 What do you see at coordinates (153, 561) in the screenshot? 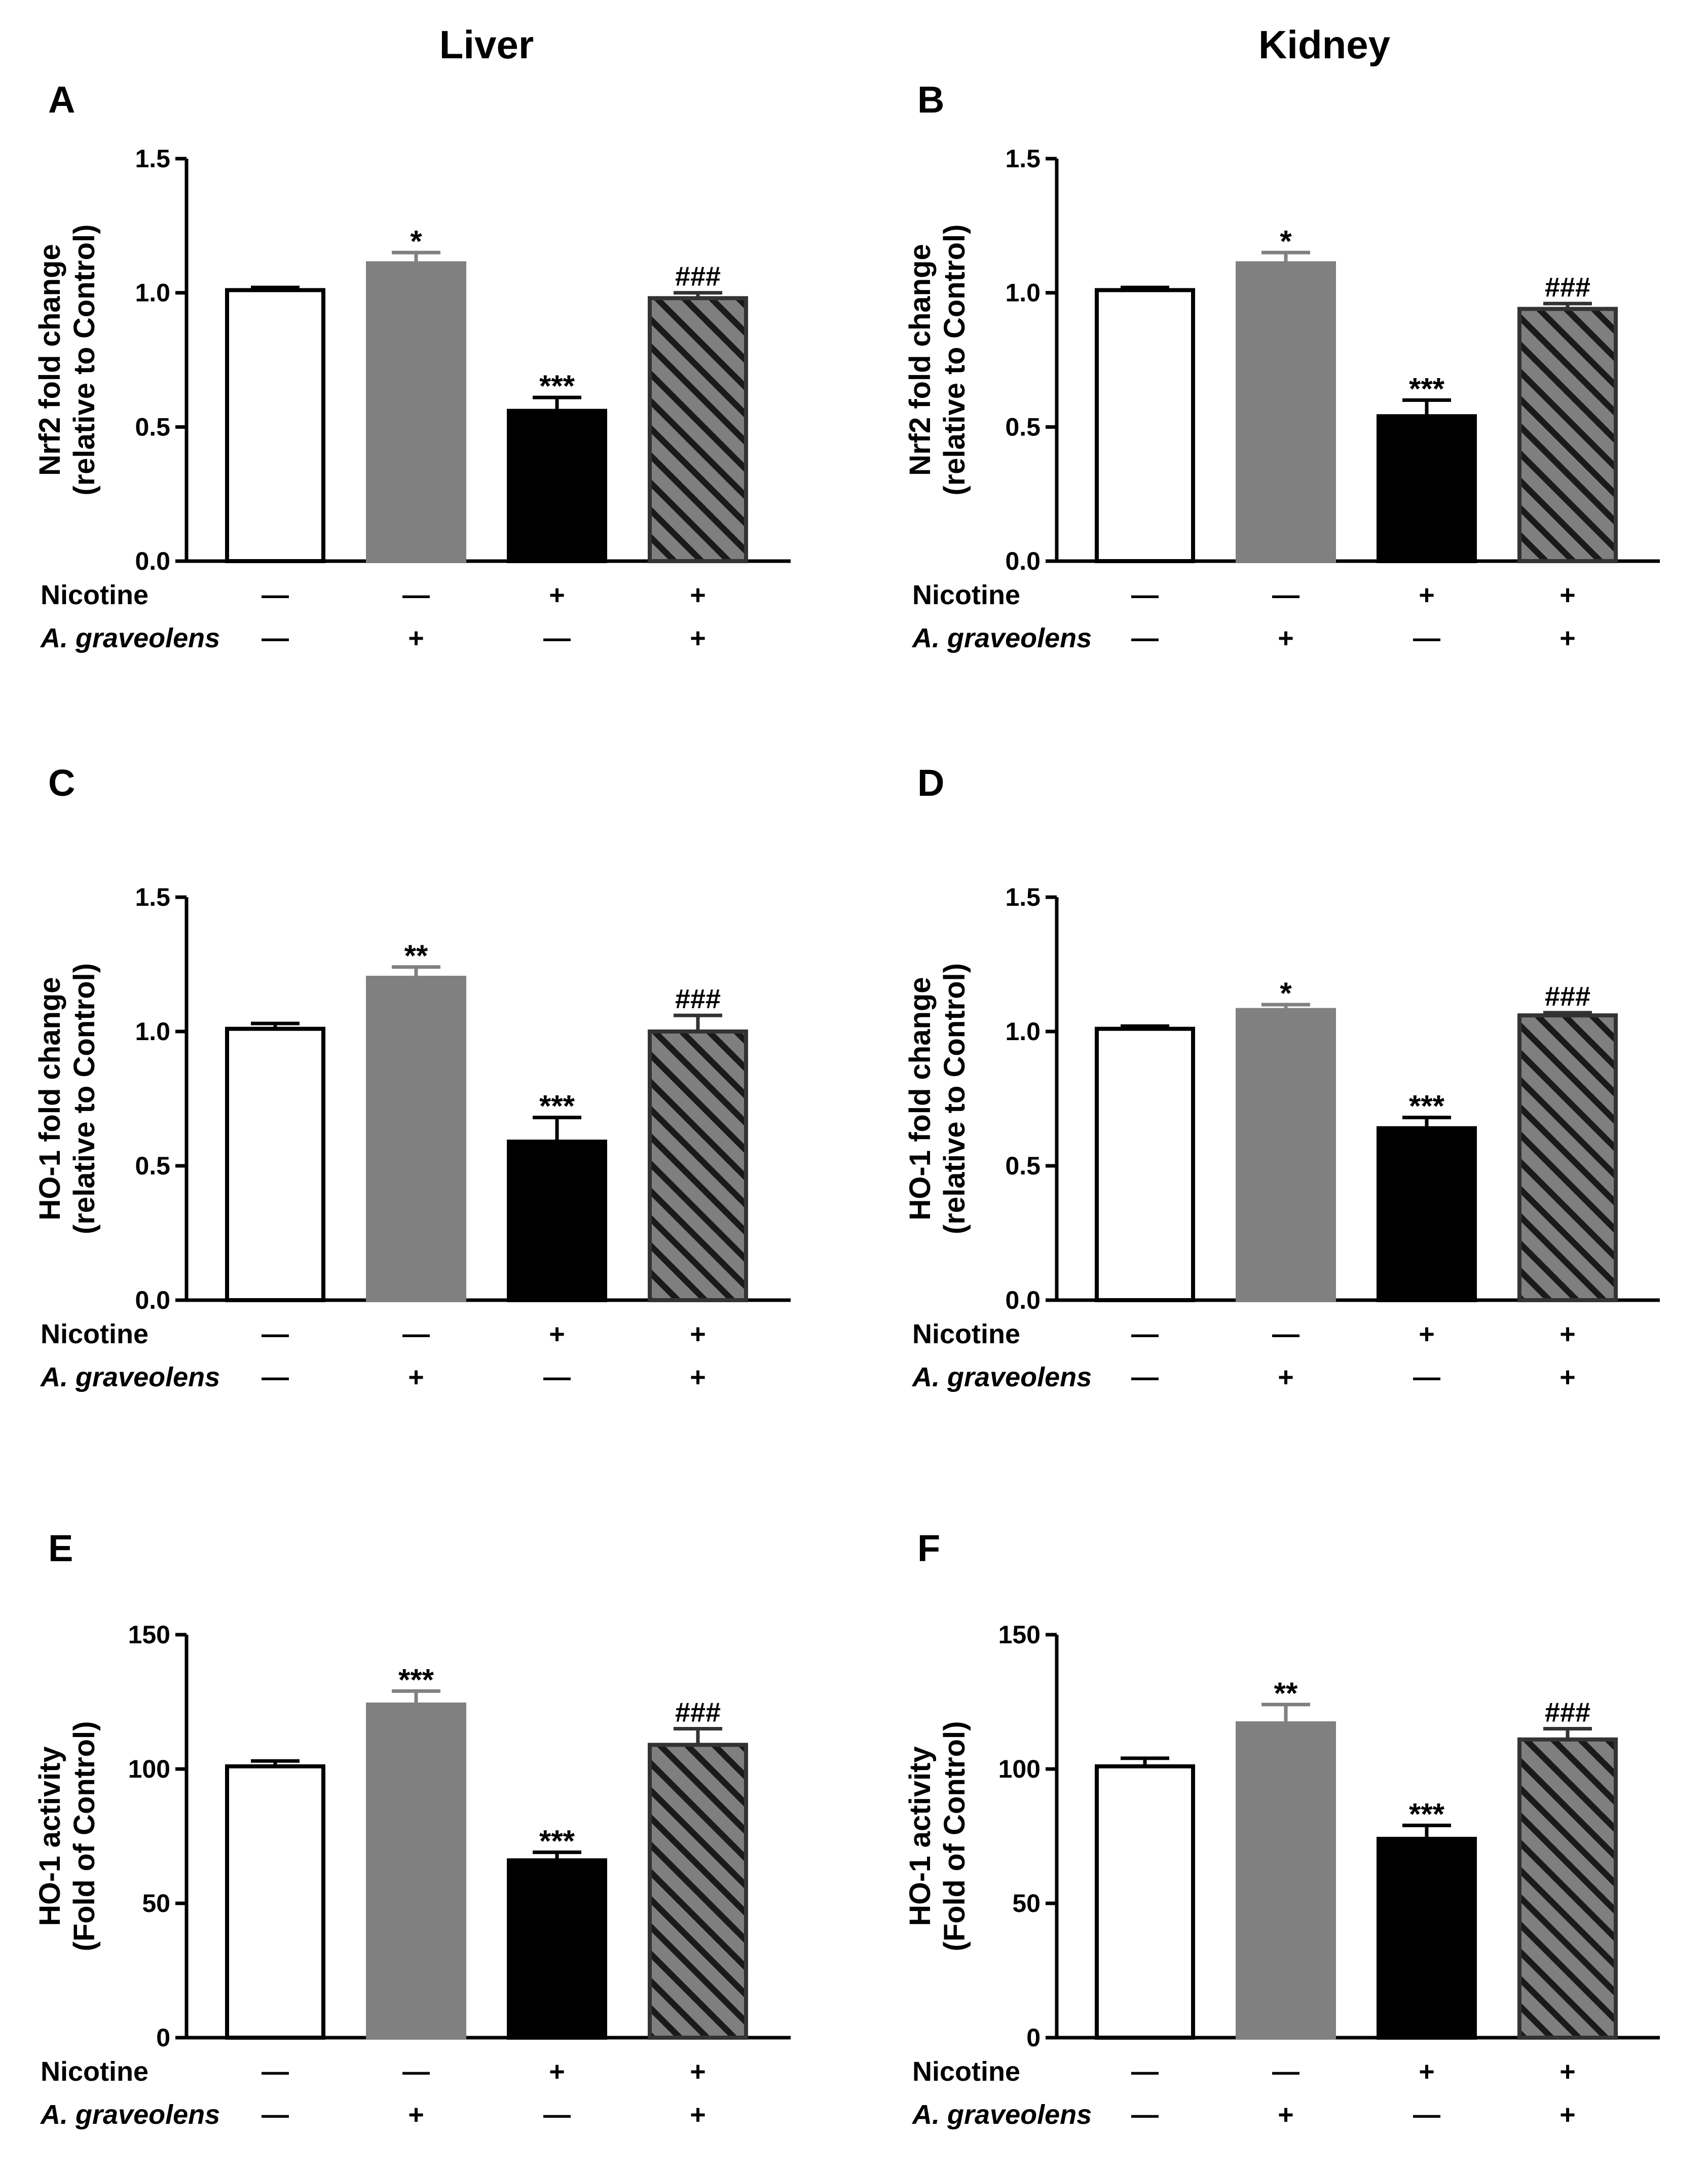
I see `y-tick-label: 0.0` at bounding box center [153, 561].